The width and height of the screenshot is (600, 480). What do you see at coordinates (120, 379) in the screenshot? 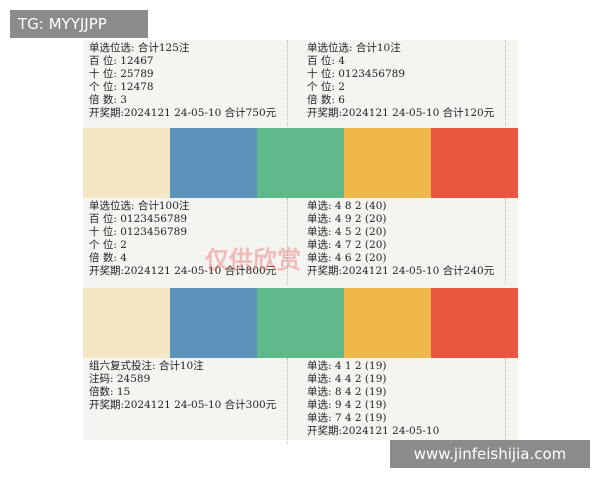
I see `ticket-line: 注码: 24589` at bounding box center [120, 379].